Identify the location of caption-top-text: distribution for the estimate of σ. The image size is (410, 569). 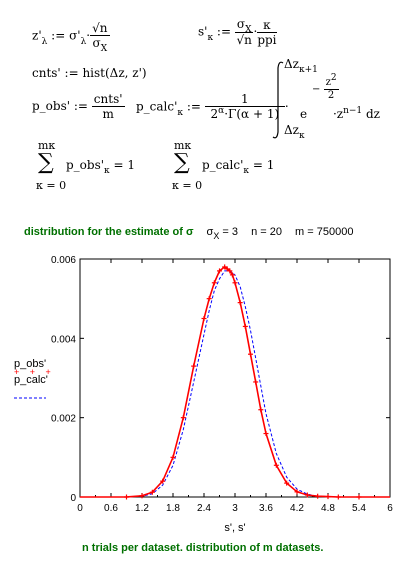
(109, 232).